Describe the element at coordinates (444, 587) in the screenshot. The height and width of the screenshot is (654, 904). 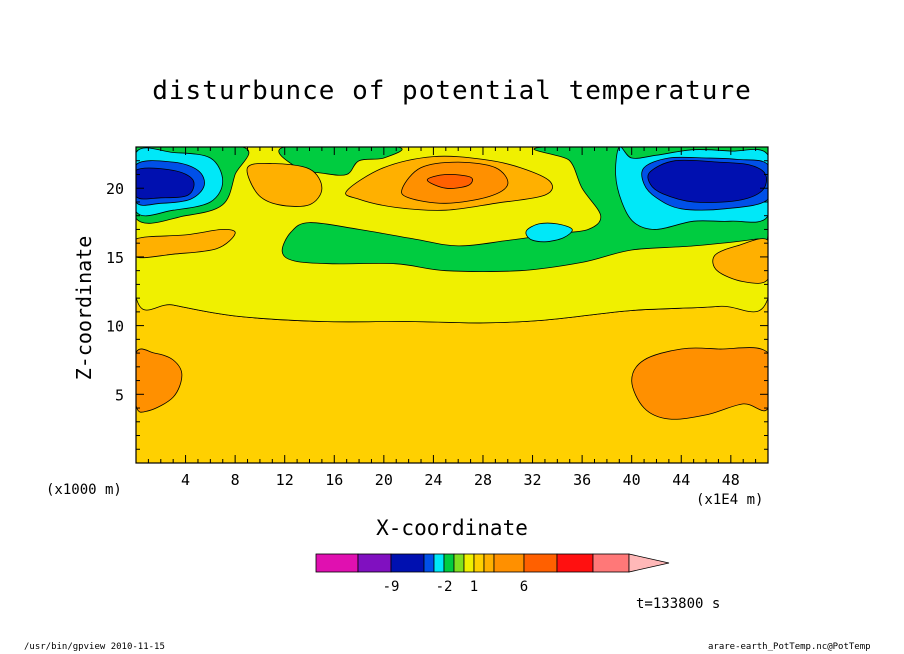
I see `colorbar-label: -2` at that location.